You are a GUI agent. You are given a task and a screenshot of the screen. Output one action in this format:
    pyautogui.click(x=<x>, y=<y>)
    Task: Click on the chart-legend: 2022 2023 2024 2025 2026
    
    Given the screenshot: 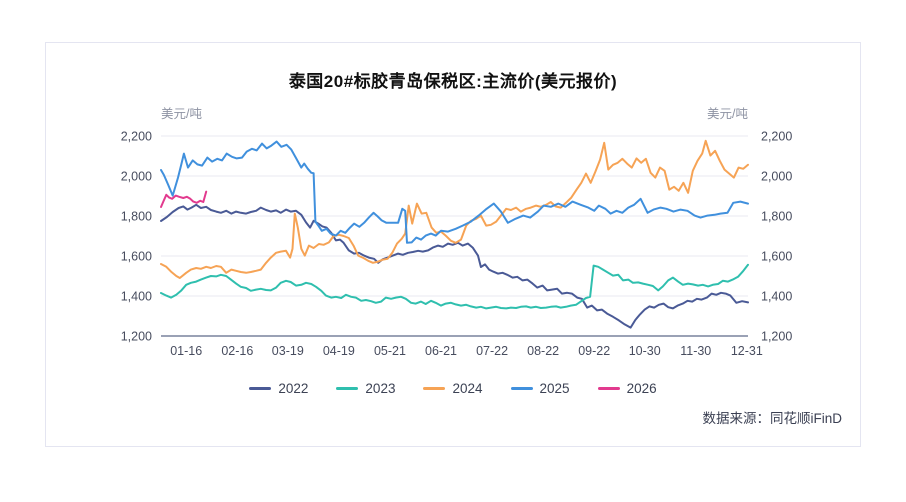 What is the action you would take?
    pyautogui.click(x=453, y=388)
    